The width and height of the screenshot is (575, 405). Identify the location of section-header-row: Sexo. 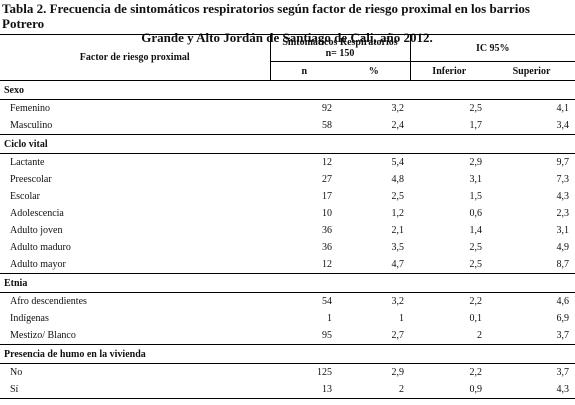
(287, 90).